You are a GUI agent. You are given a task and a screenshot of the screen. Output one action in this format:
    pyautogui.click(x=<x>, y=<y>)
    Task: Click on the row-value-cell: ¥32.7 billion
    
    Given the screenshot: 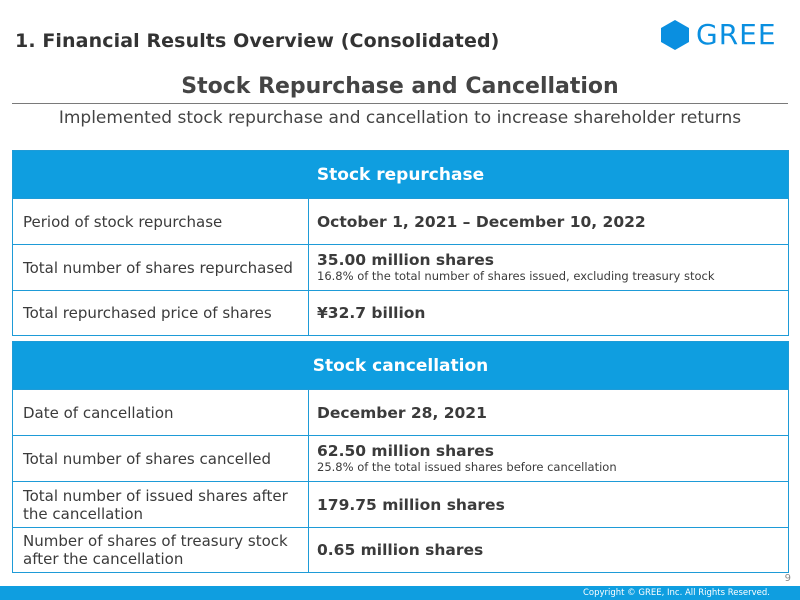 What is the action you would take?
    pyautogui.click(x=548, y=313)
    